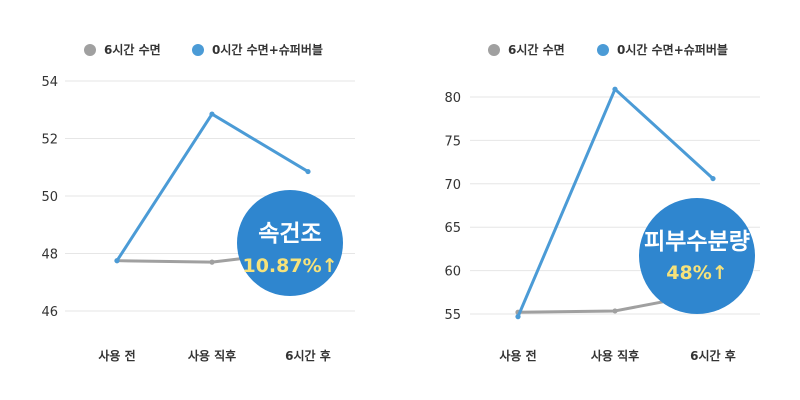 This screenshot has height=400, width=800. What do you see at coordinates (452, 228) in the screenshot?
I see `y-tick-label: 65` at bounding box center [452, 228].